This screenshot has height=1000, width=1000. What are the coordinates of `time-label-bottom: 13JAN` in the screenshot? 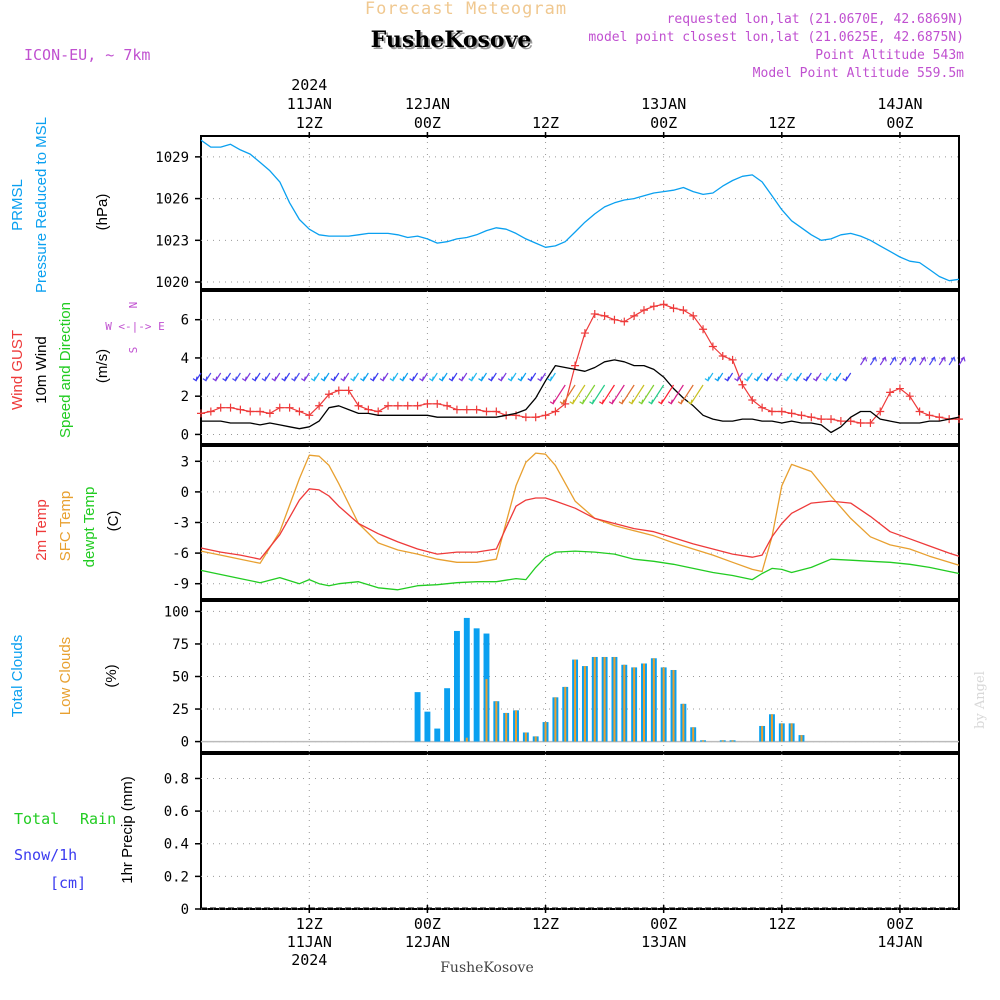 It's located at (663, 942).